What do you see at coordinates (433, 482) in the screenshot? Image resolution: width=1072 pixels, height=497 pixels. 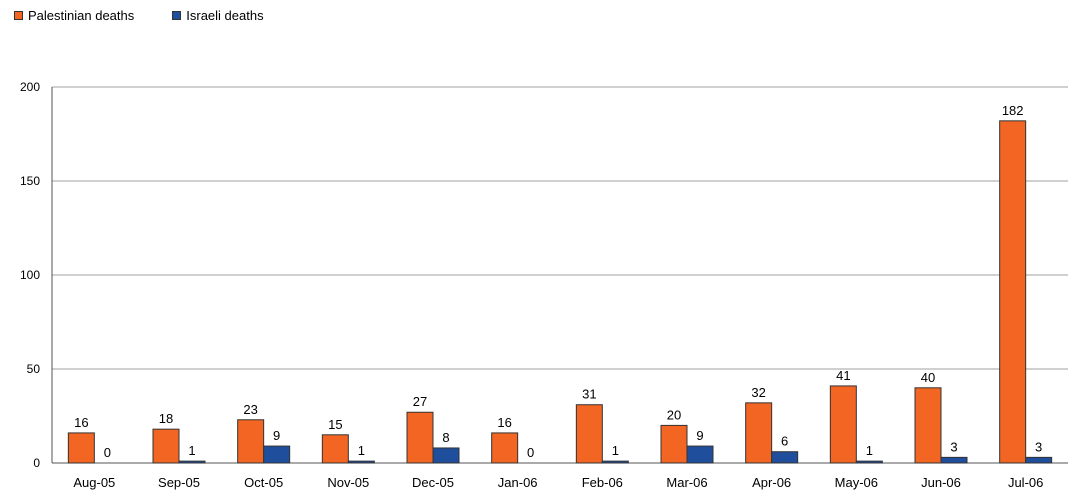 I see `x-tick-label: Dec-05` at bounding box center [433, 482].